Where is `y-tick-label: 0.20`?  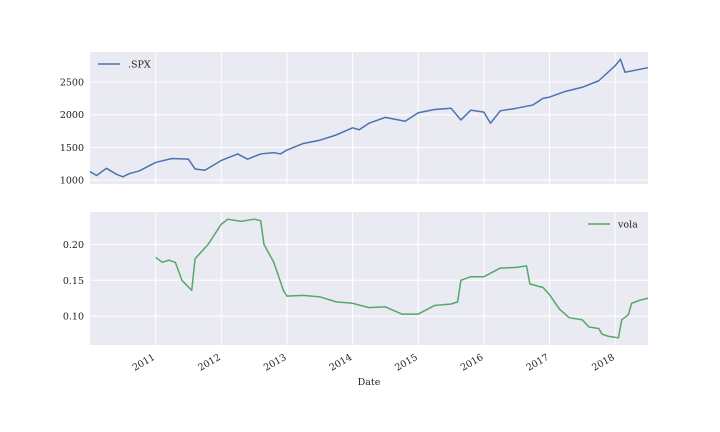
y-tick-label: 0.20 is located at coordinates (73, 245).